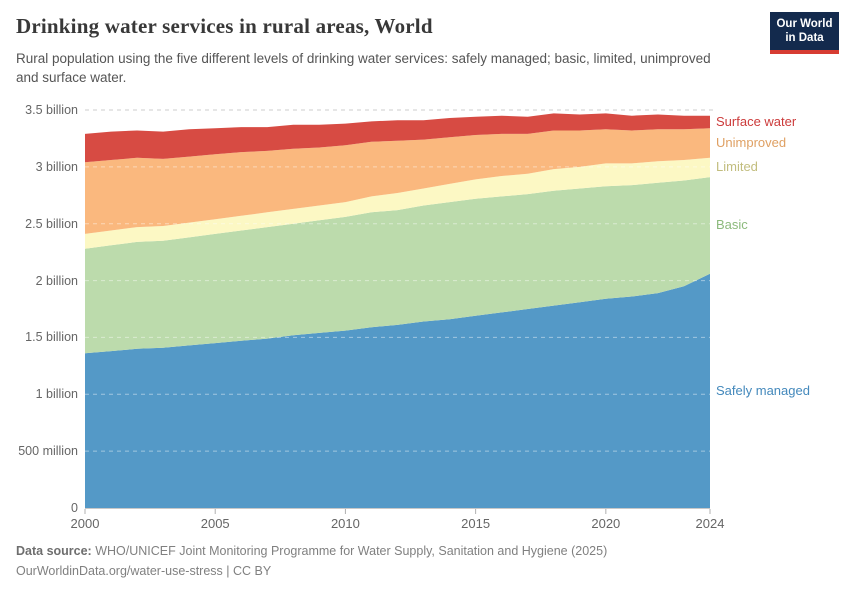  I want to click on y-tick-label: 3 billion, so click(56, 166).